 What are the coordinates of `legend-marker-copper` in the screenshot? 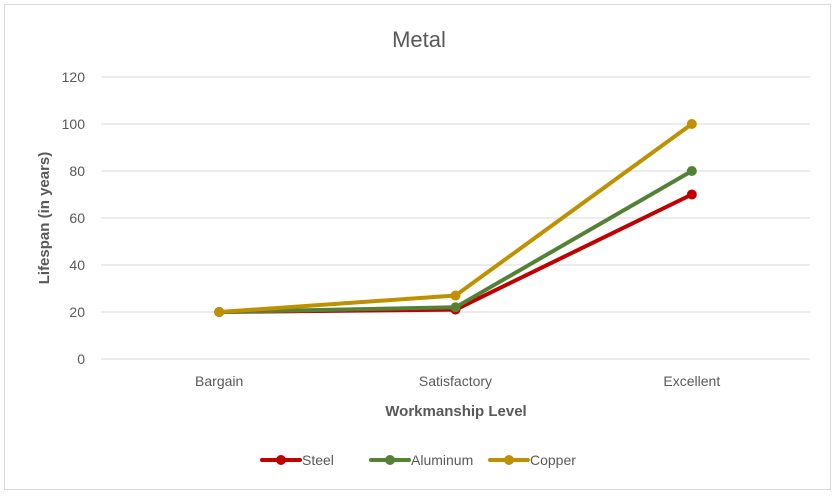 It's located at (509, 460).